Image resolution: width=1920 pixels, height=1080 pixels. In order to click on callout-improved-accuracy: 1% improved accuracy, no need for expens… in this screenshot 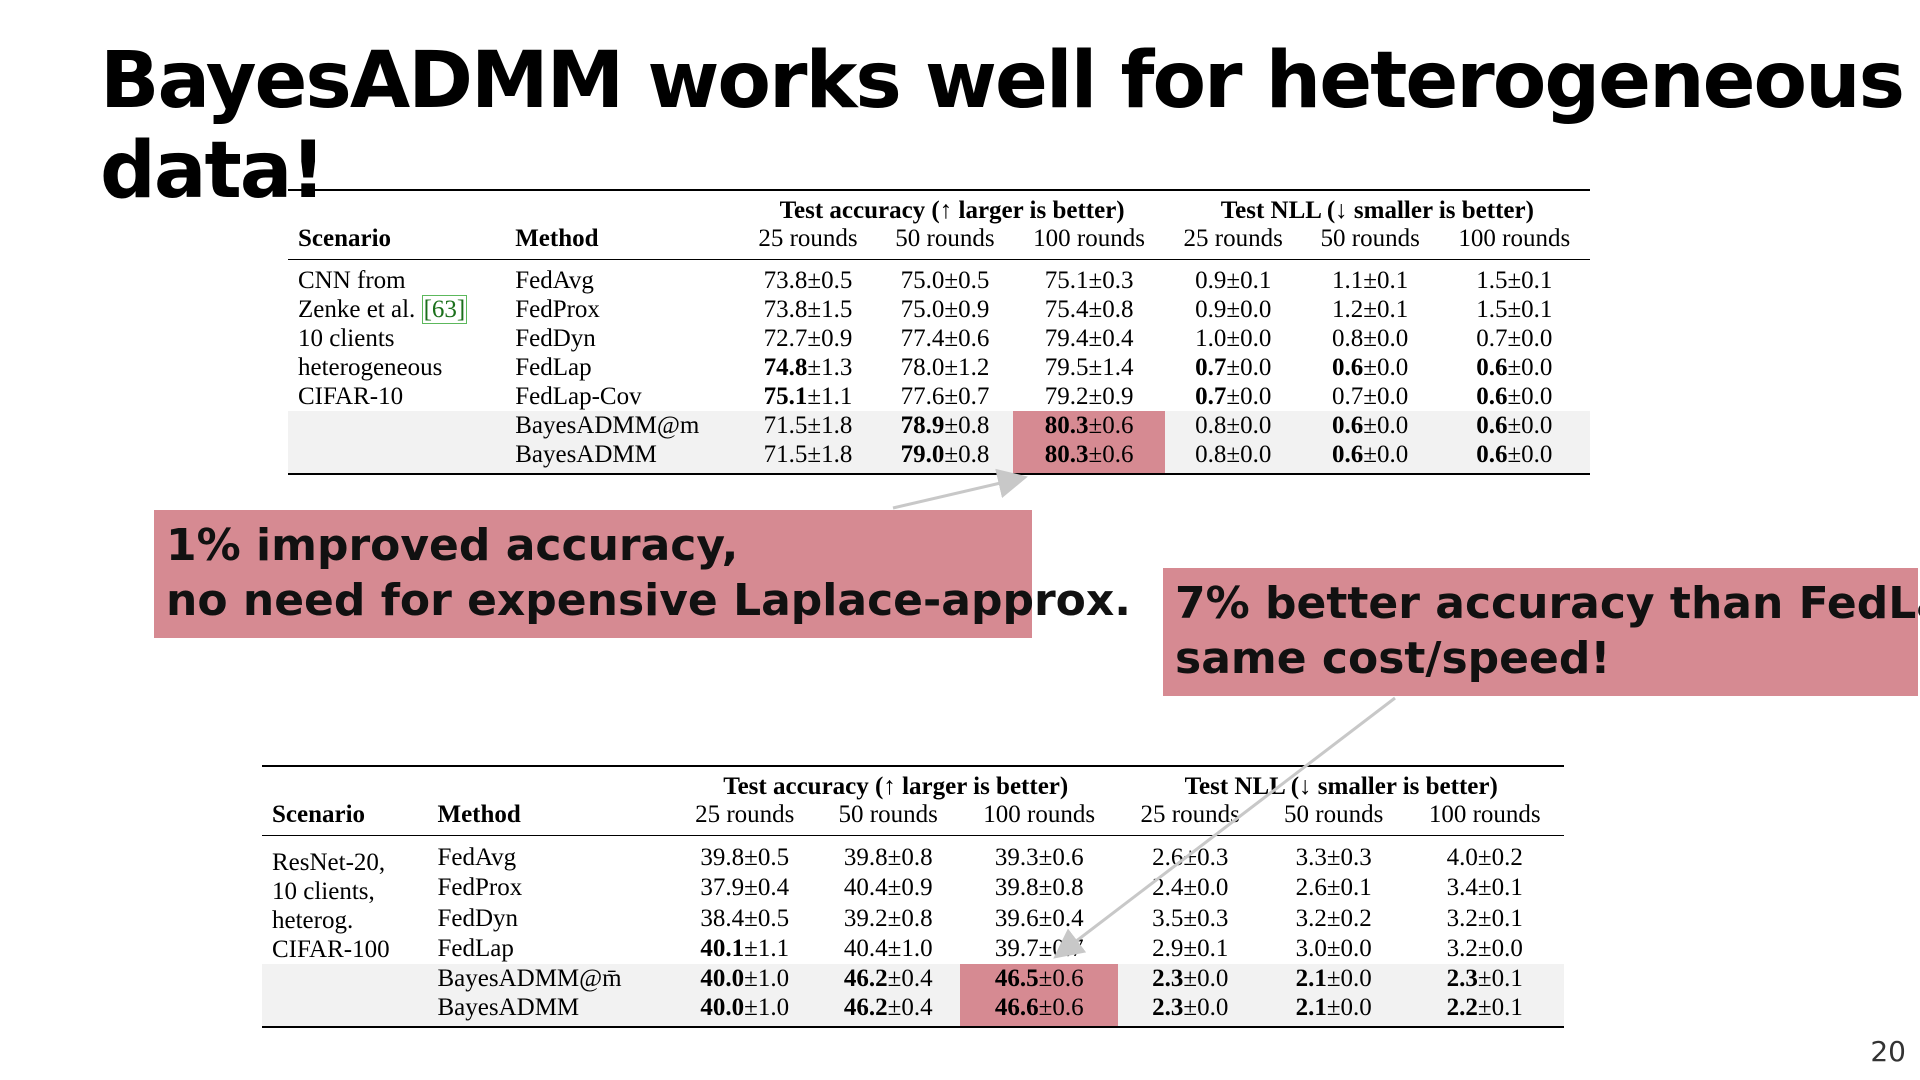, I will do `click(642, 574)`.